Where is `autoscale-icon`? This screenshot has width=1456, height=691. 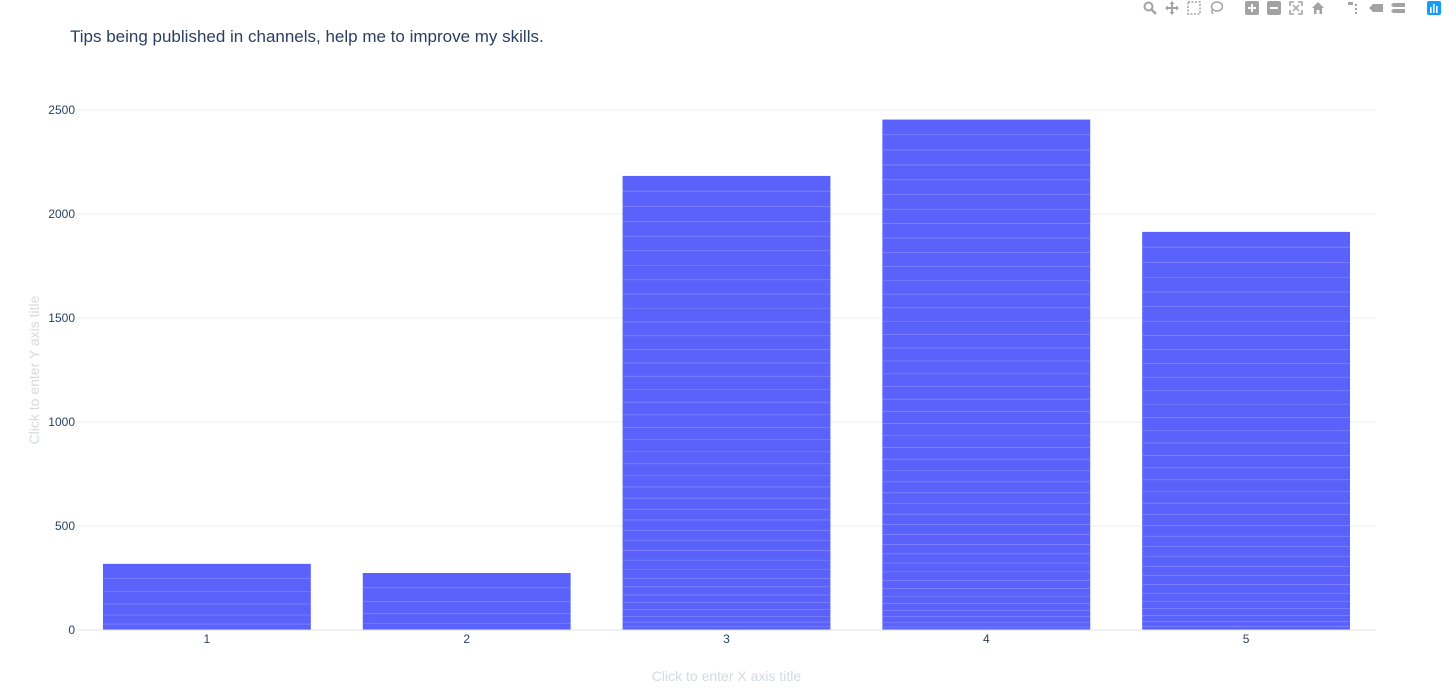
autoscale-icon is located at coordinates (1296, 8).